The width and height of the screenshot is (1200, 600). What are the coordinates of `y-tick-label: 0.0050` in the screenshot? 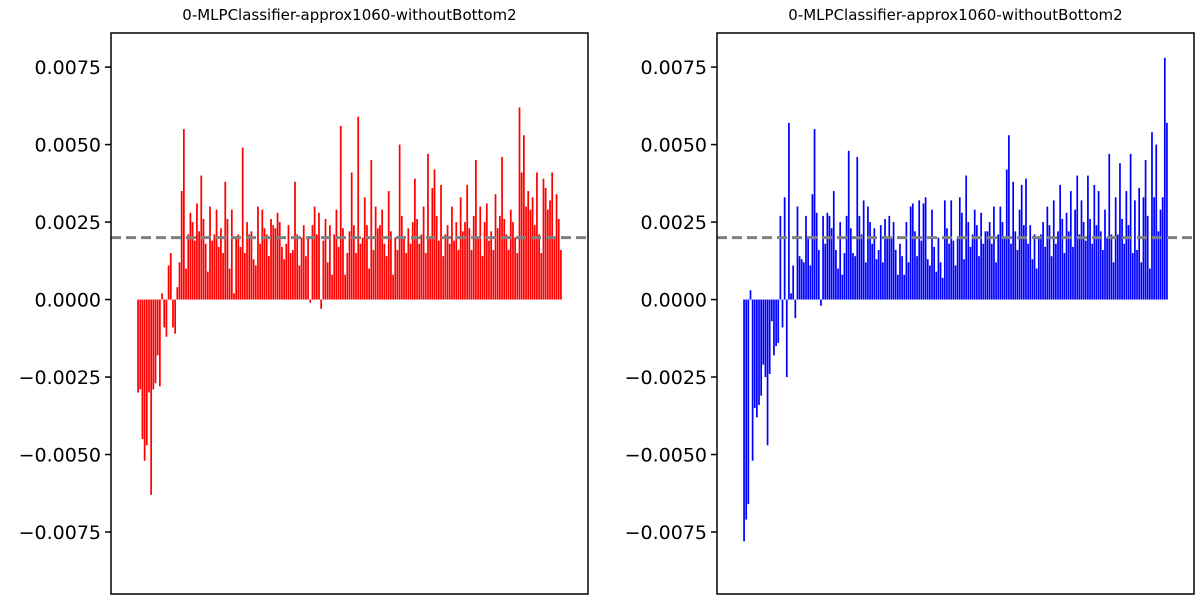 It's located at (68, 146).